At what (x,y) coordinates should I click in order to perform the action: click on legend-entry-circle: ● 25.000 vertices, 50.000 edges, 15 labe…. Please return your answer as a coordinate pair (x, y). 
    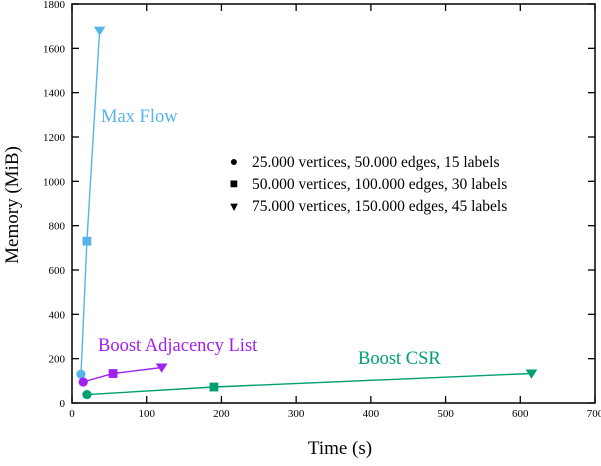
    Looking at the image, I should click on (365, 163).